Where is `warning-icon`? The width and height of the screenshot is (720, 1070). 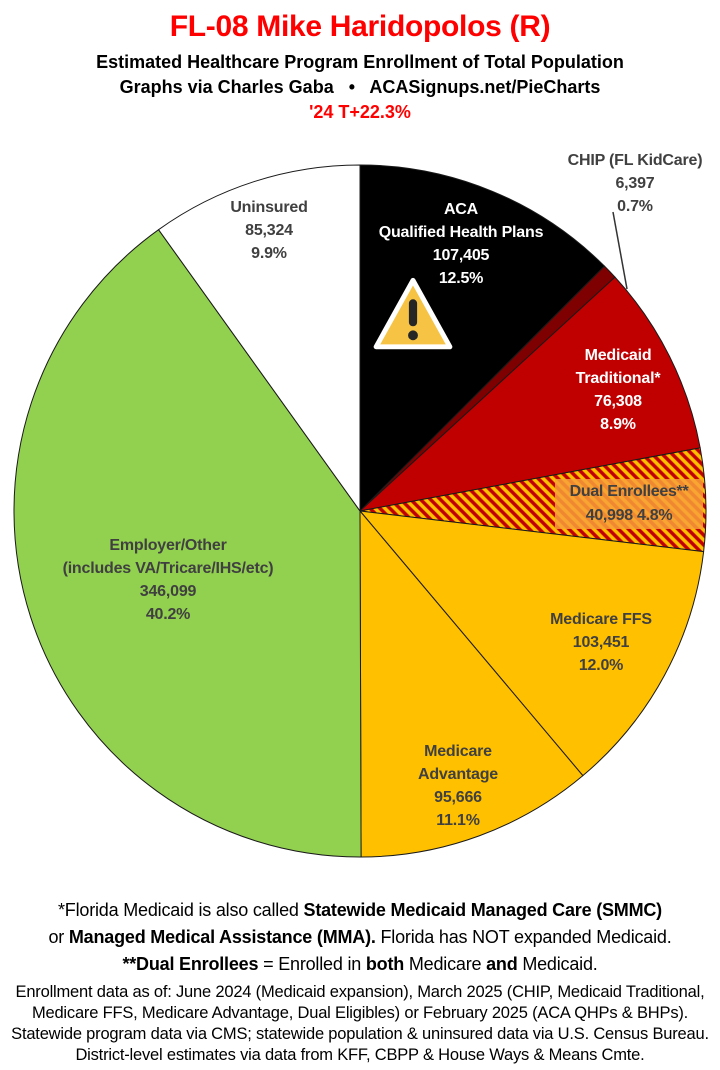 warning-icon is located at coordinates (413, 313).